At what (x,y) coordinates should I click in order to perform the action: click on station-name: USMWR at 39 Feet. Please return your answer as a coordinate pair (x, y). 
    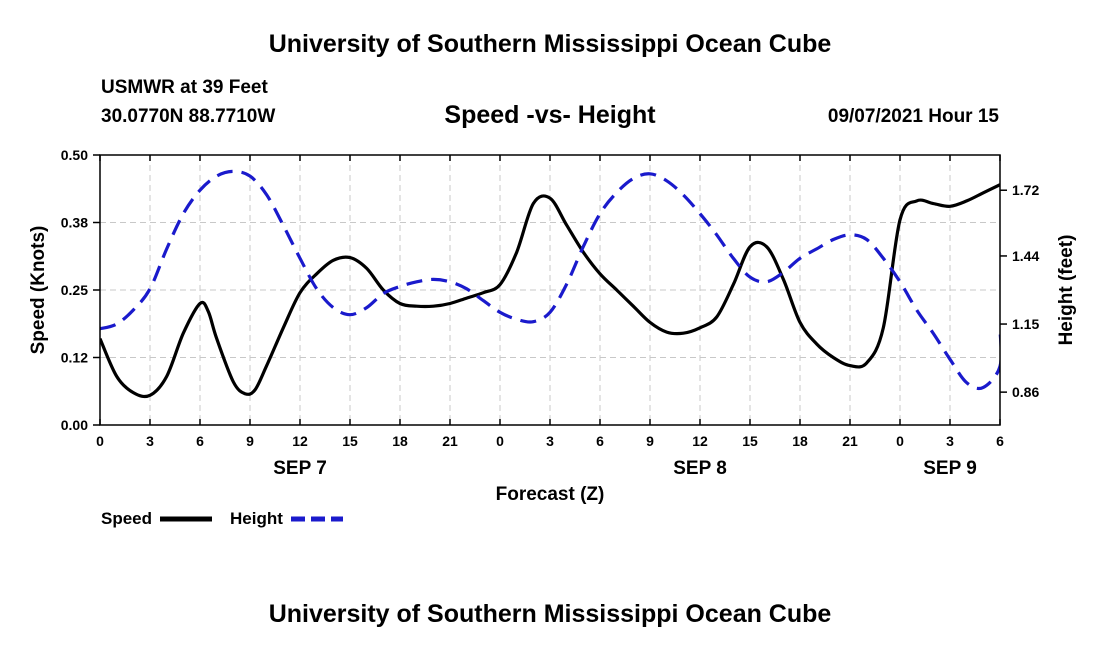
    Looking at the image, I should click on (184, 87).